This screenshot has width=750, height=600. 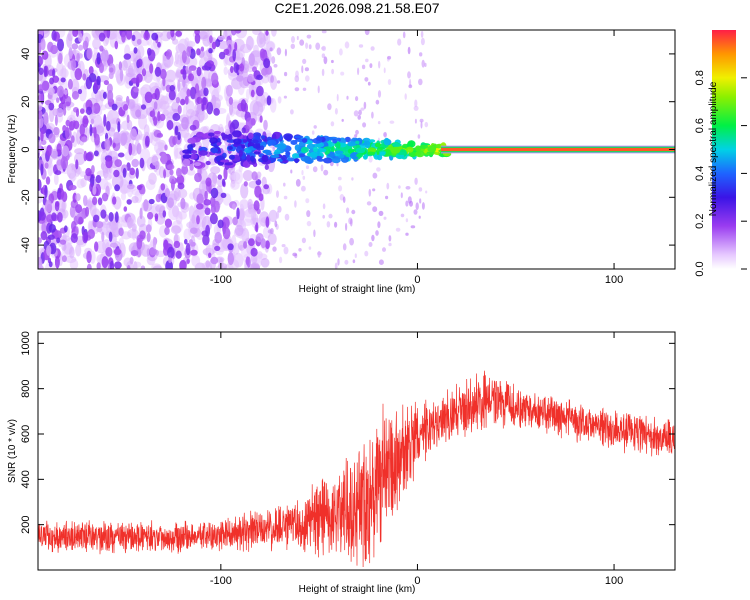 I want to click on snr-ytick-label: 800, so click(x=26, y=388).